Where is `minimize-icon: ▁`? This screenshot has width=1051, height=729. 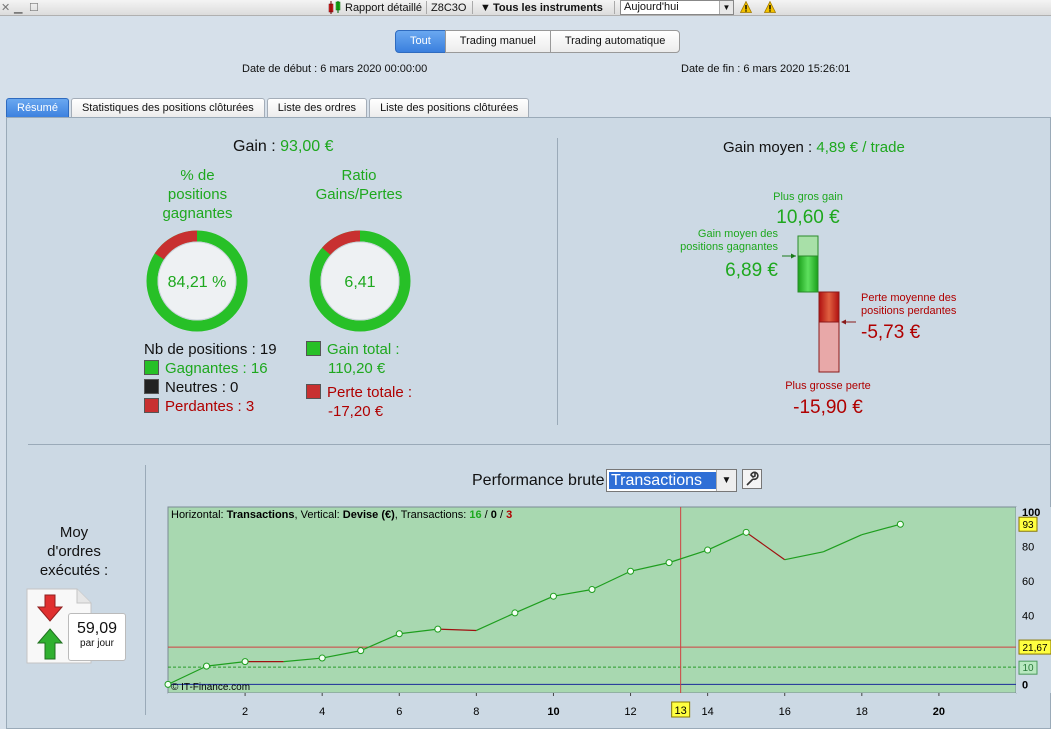 minimize-icon: ▁ is located at coordinates (18, 8).